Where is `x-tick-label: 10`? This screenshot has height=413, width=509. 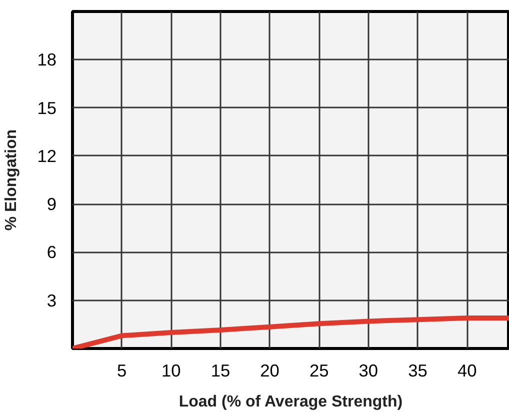 x-tick-label: 10 is located at coordinates (171, 370).